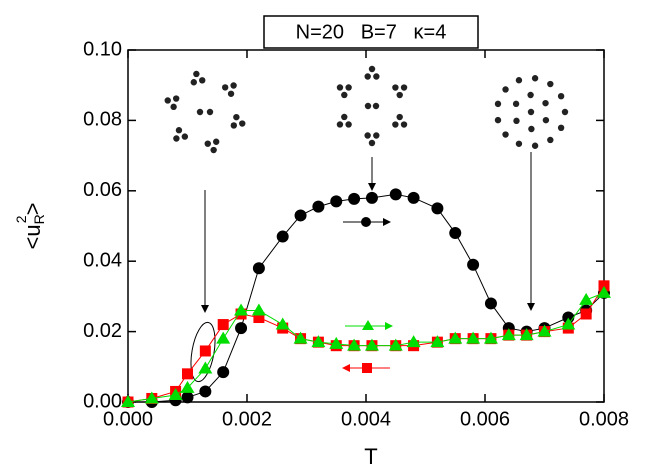  What do you see at coordinates (32, 209) in the screenshot?
I see `y-label-close: >` at bounding box center [32, 209].